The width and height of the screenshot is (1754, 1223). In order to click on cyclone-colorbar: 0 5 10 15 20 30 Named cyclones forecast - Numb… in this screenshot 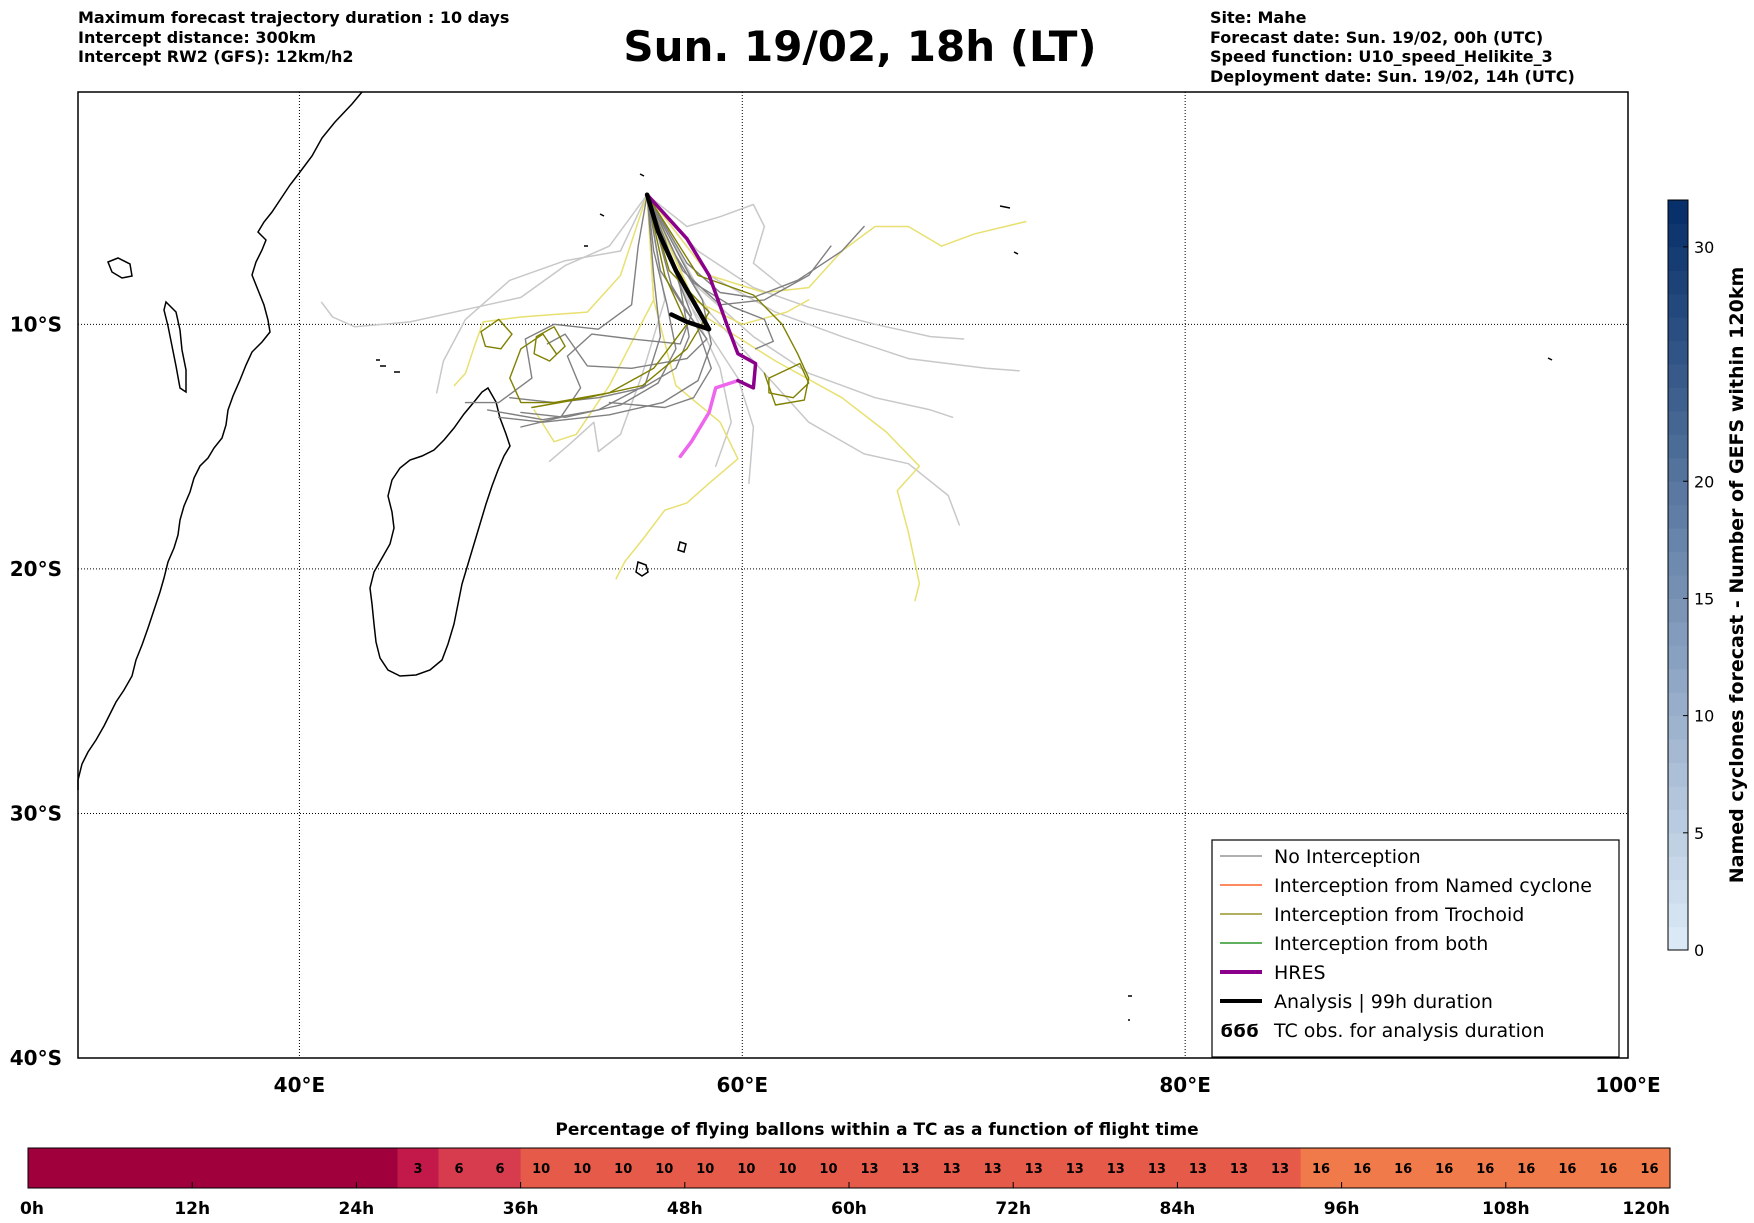, I will do `click(1707, 579)`.